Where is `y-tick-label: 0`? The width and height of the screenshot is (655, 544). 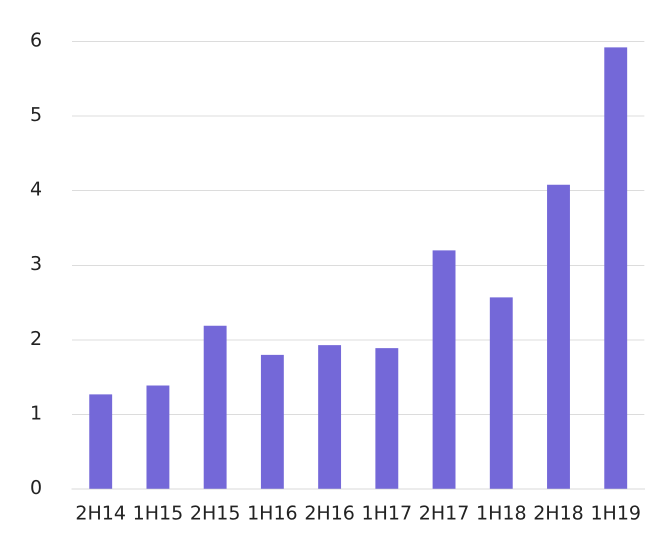 y-tick-label: 0 is located at coordinates (36, 488).